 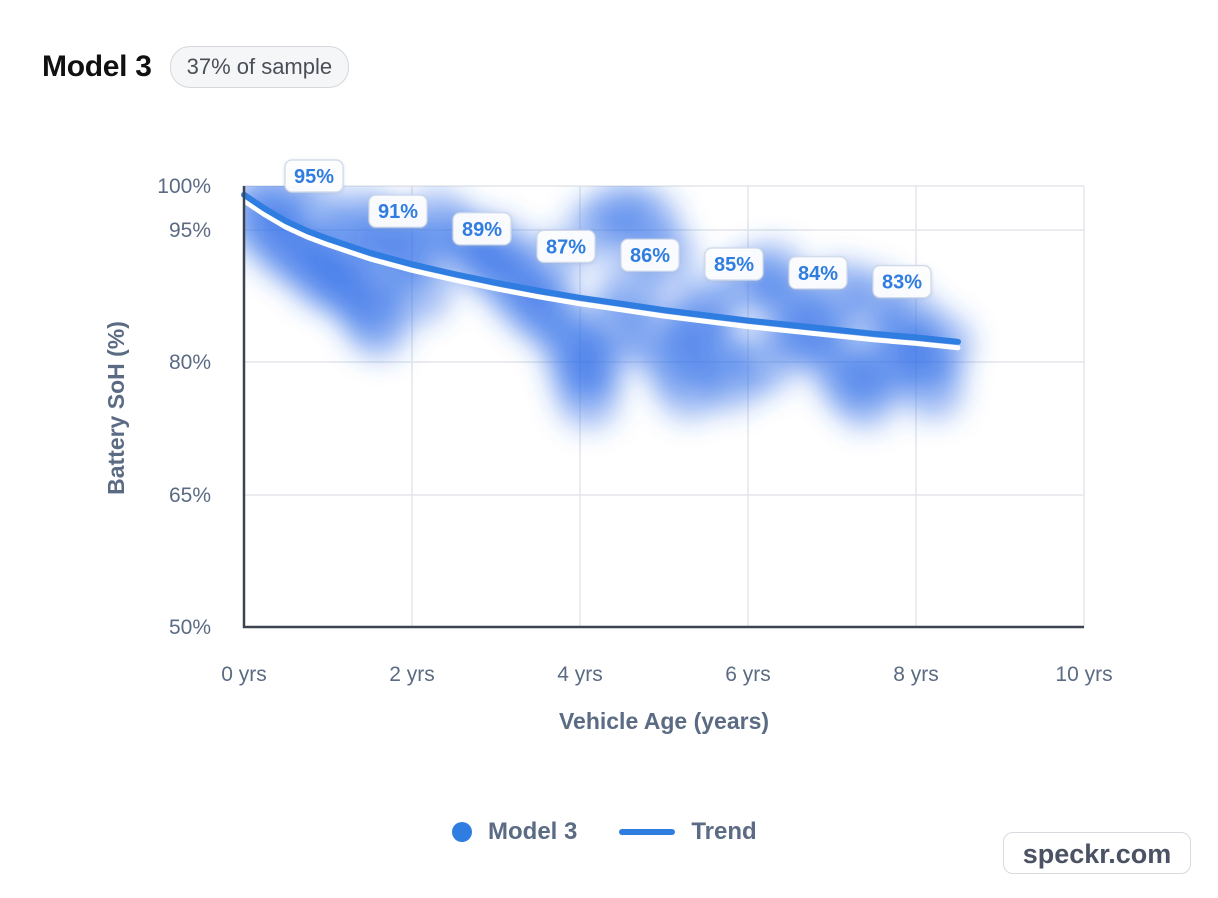 I want to click on trend-value-label: 83%, so click(x=902, y=282).